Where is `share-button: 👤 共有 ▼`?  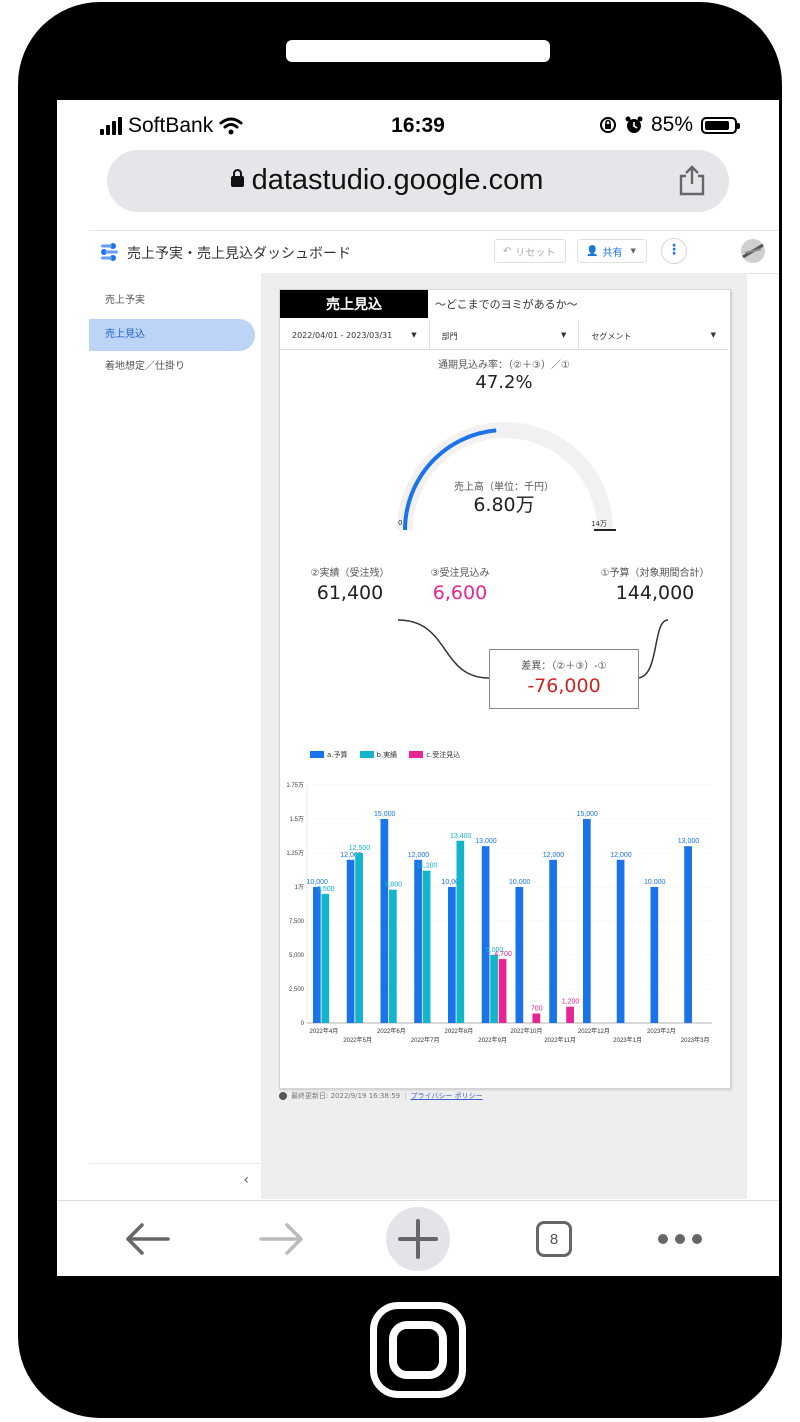 share-button: 👤 共有 ▼ is located at coordinates (612, 251).